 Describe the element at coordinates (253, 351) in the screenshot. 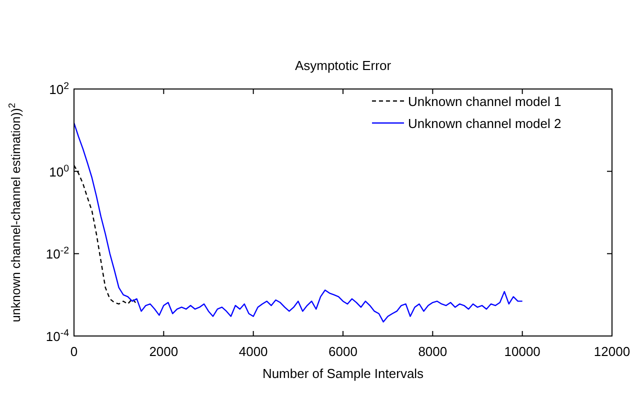

I see `x-tick-label: 4000` at that location.